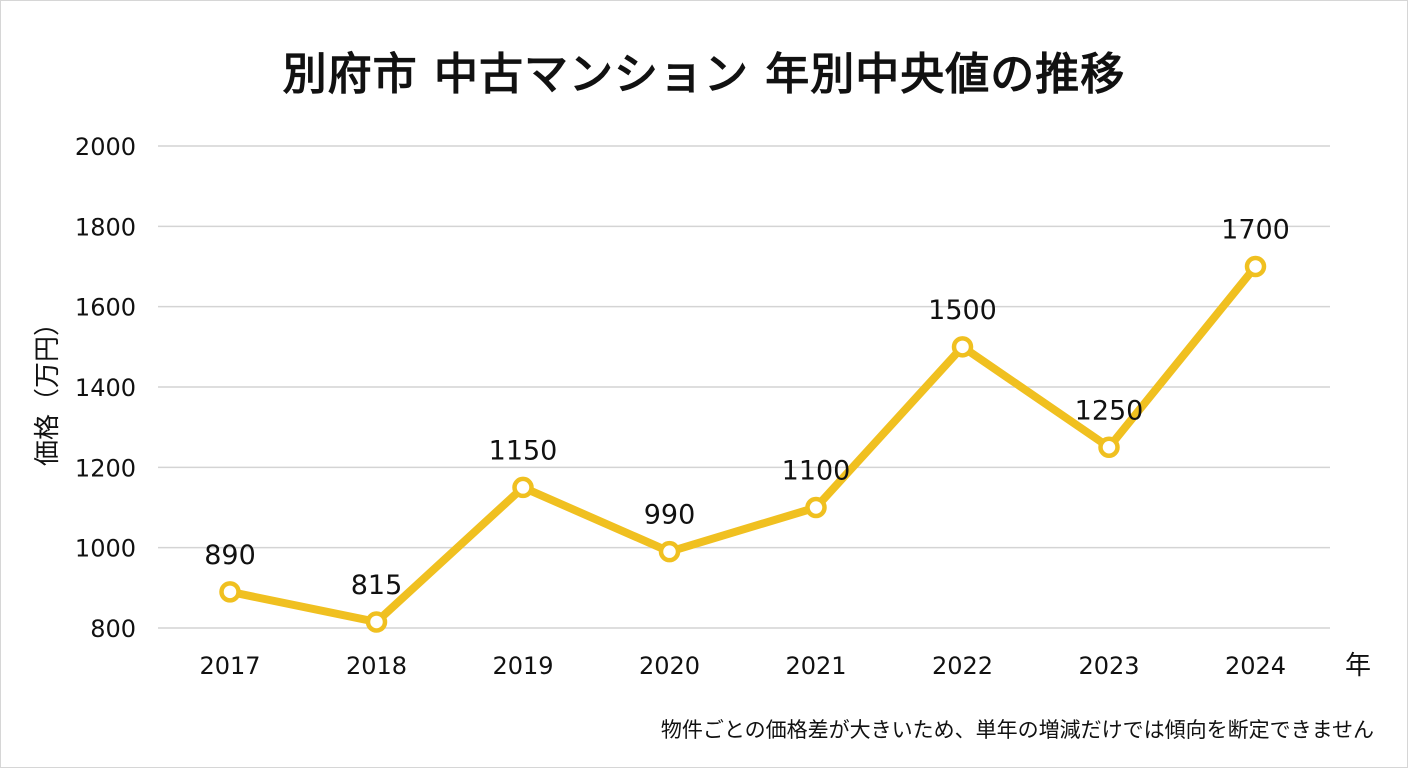  Describe the element at coordinates (704, 74) in the screenshot. I see `chart-title: 別府市 中古マンション 年別中央値の推移` at that location.